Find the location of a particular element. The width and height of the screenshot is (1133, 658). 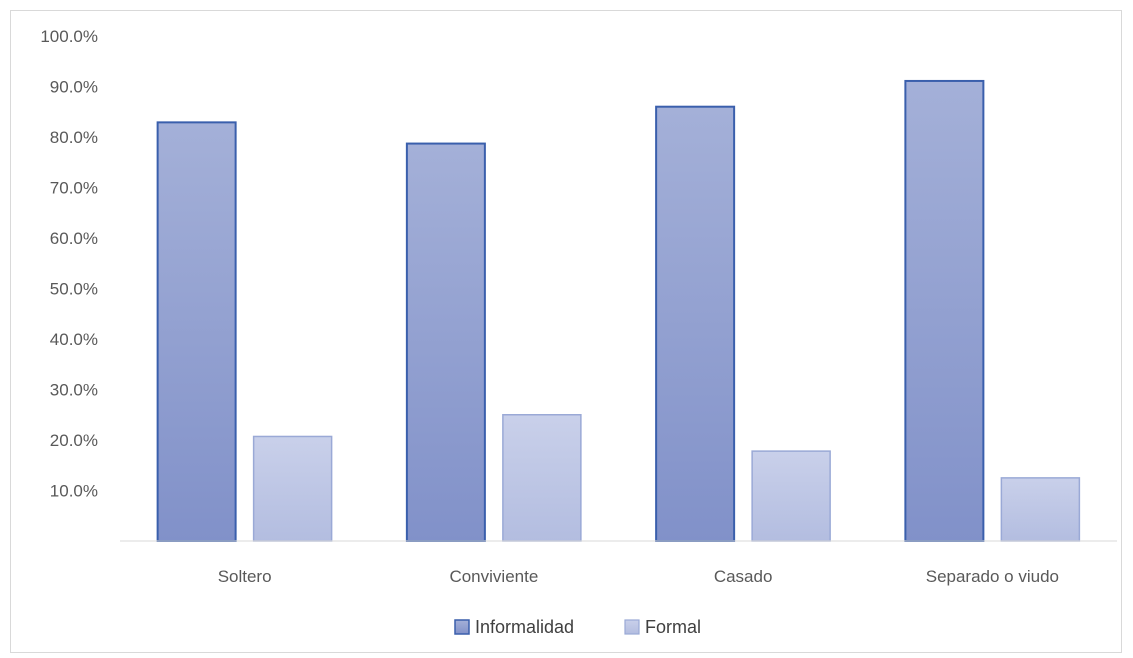

bar-formal-soltero is located at coordinates (292, 488).